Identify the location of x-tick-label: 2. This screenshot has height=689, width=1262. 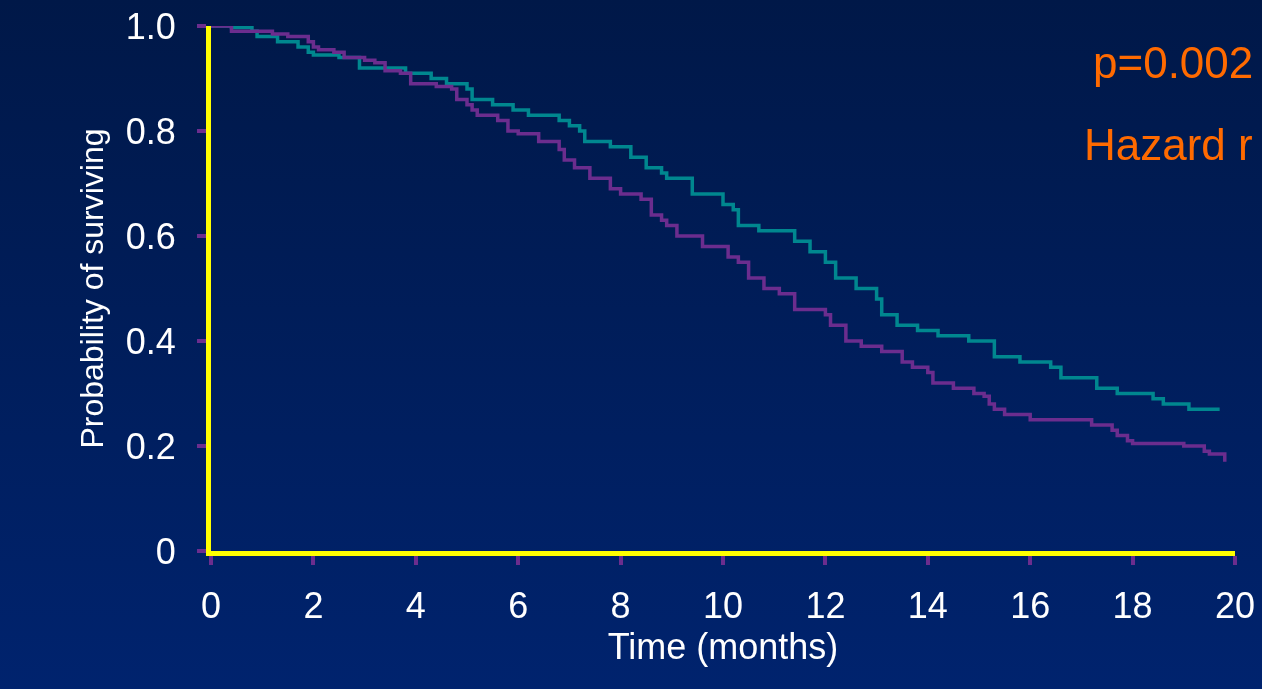
(313, 606).